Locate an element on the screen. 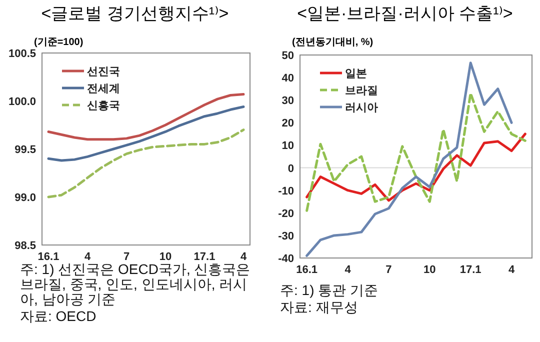  text: 자료: OECD is located at coordinates (59, 316).